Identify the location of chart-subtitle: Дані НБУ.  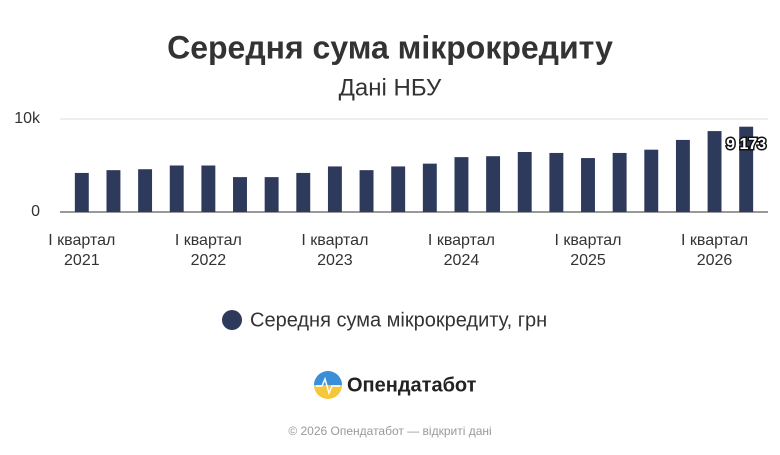
(390, 87).